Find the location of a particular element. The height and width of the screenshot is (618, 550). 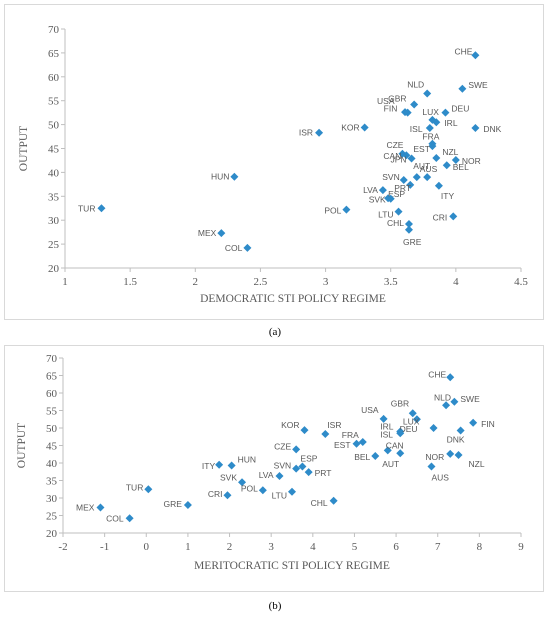

data-point-nzl is located at coordinates (458, 454).